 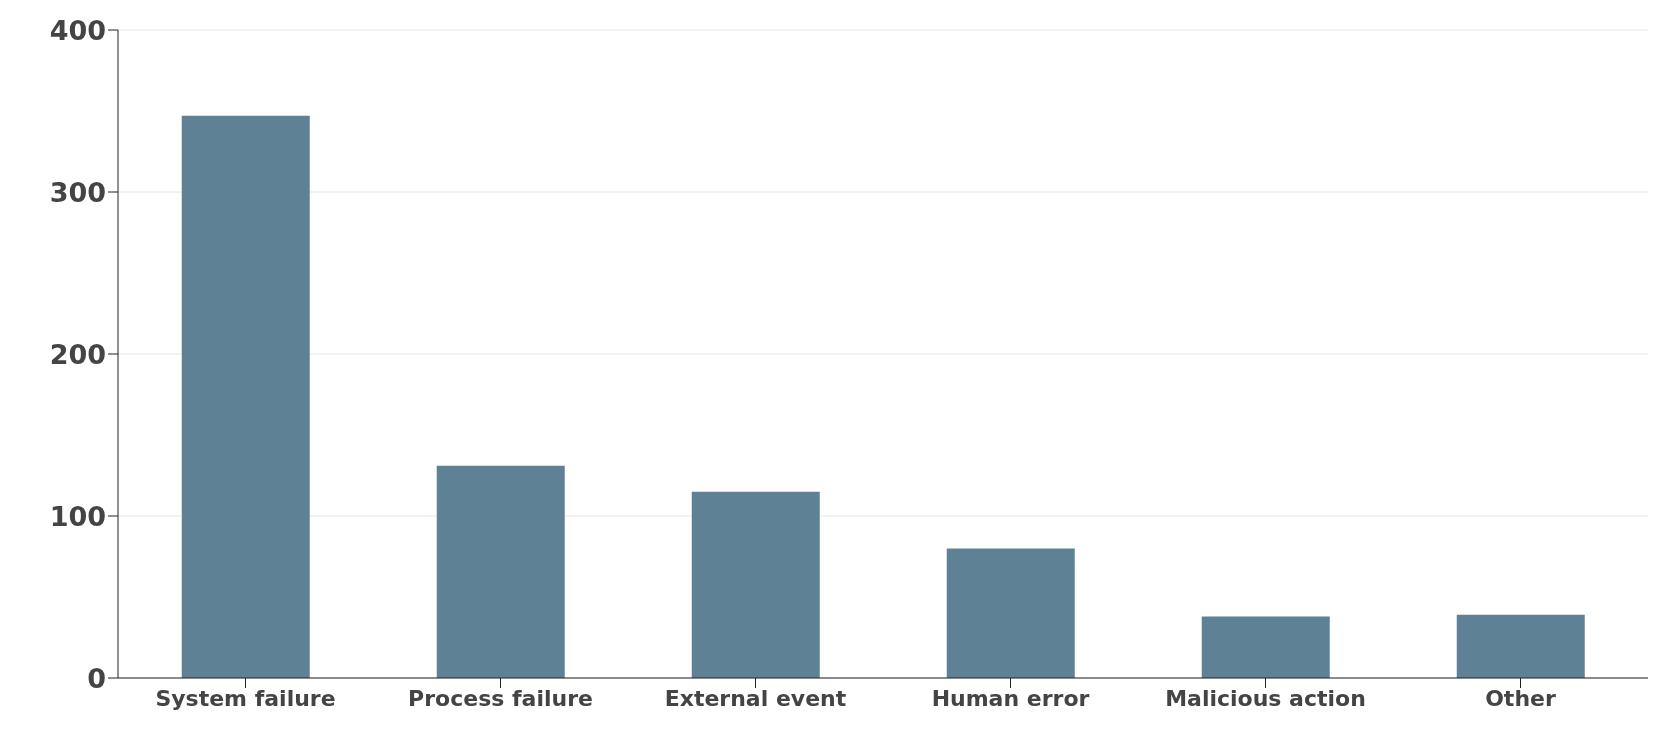 I want to click on y-tick-label: 400, so click(x=77, y=30).